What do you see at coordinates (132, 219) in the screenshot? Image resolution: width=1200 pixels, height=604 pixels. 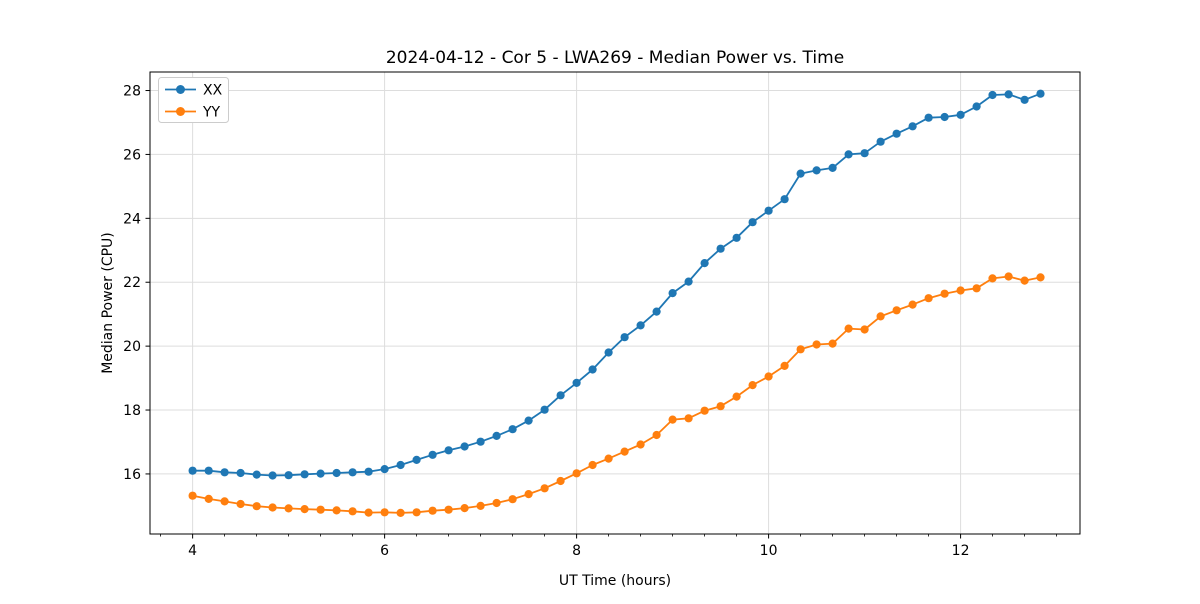 I see `y-tick-label: 24` at bounding box center [132, 219].